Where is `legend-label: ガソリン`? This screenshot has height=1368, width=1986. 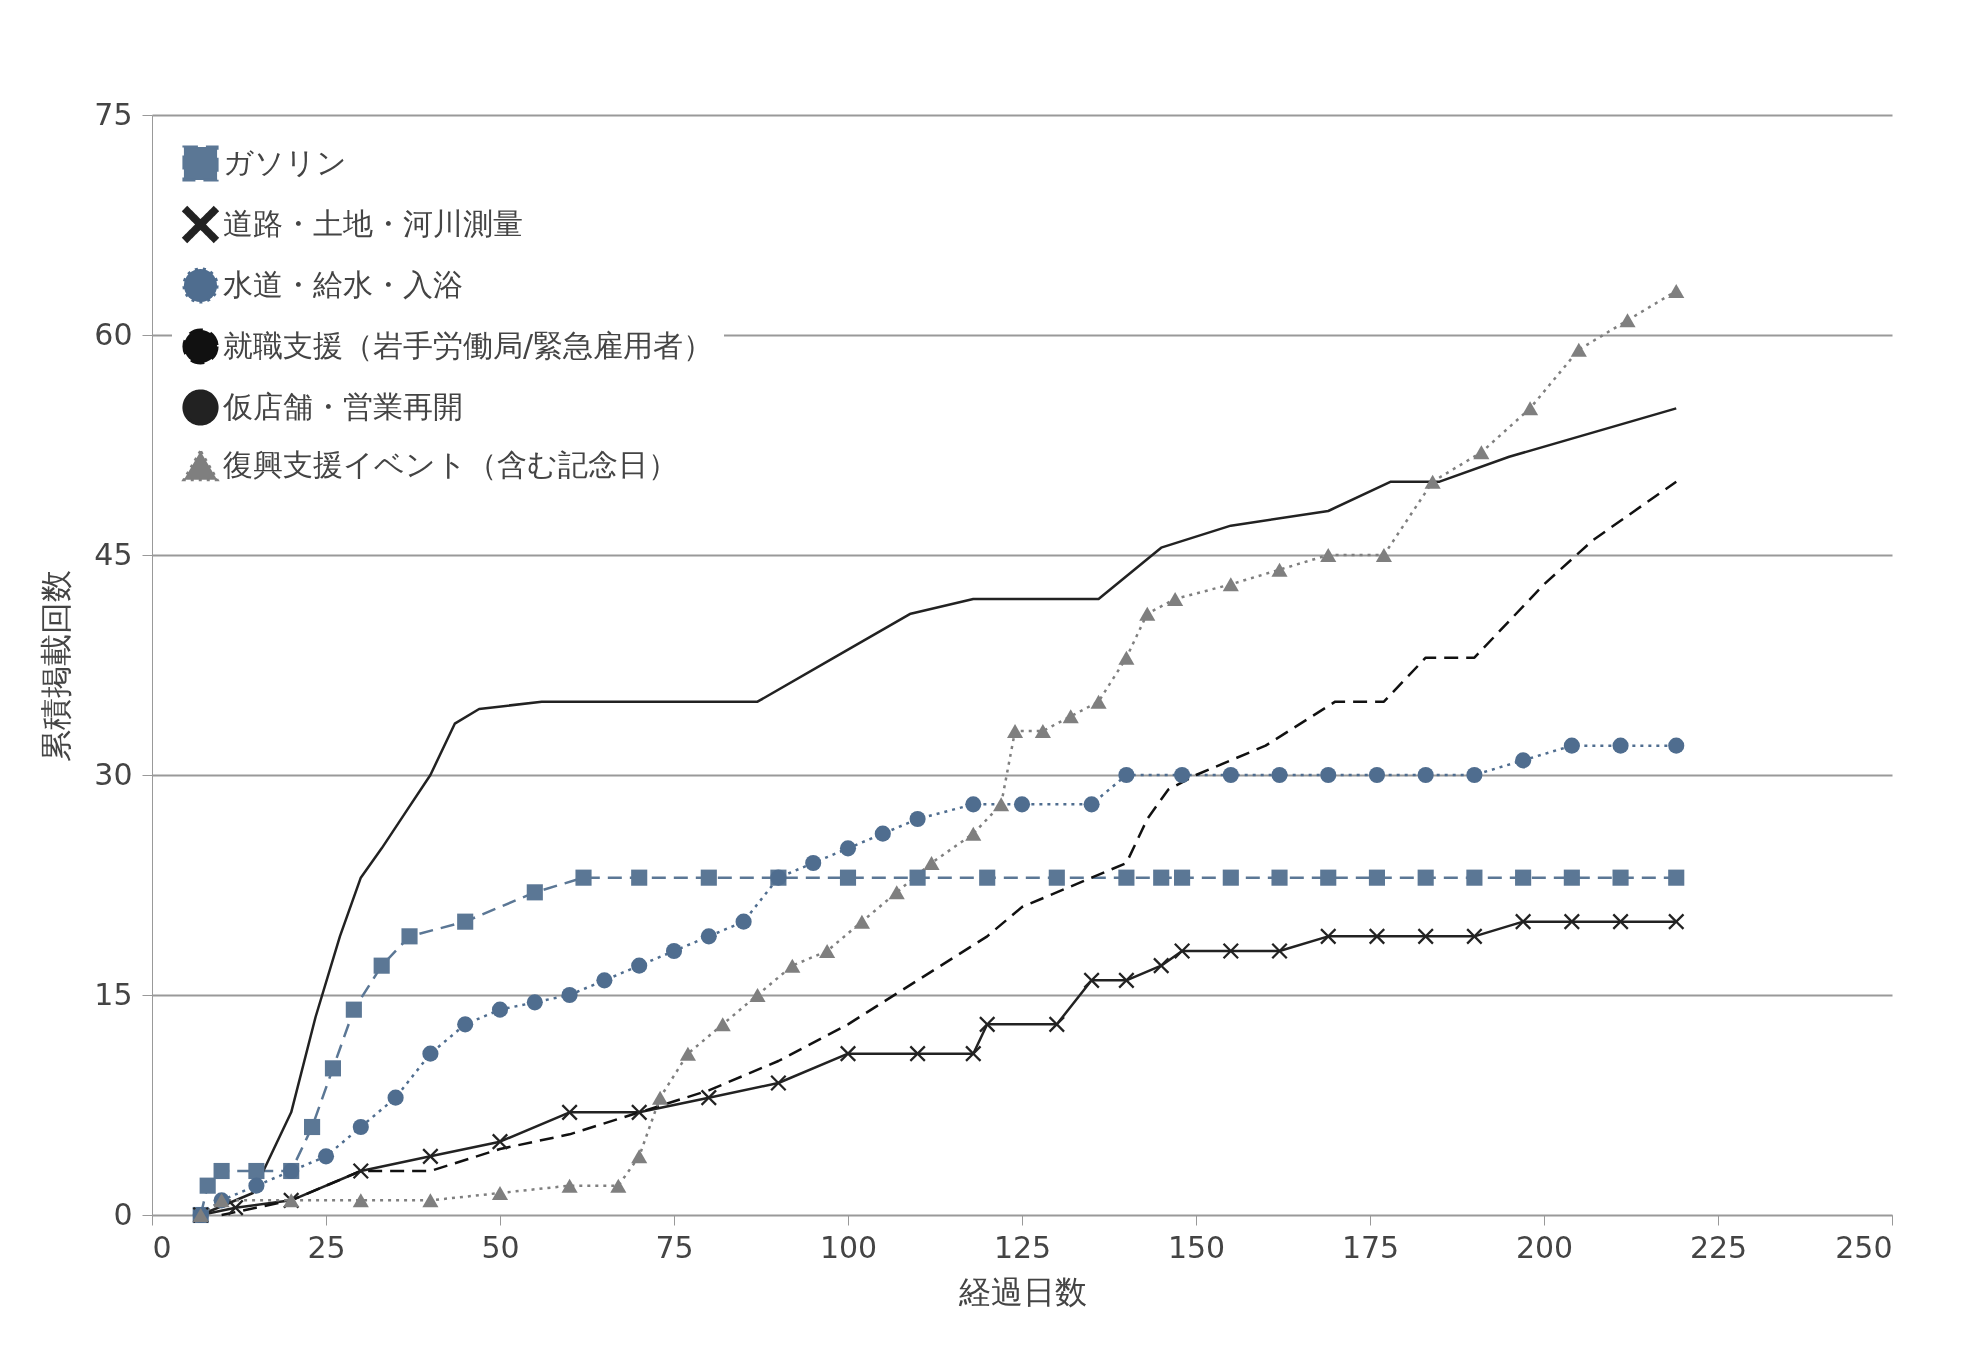
legend-label: ガソリン is located at coordinates (285, 162).